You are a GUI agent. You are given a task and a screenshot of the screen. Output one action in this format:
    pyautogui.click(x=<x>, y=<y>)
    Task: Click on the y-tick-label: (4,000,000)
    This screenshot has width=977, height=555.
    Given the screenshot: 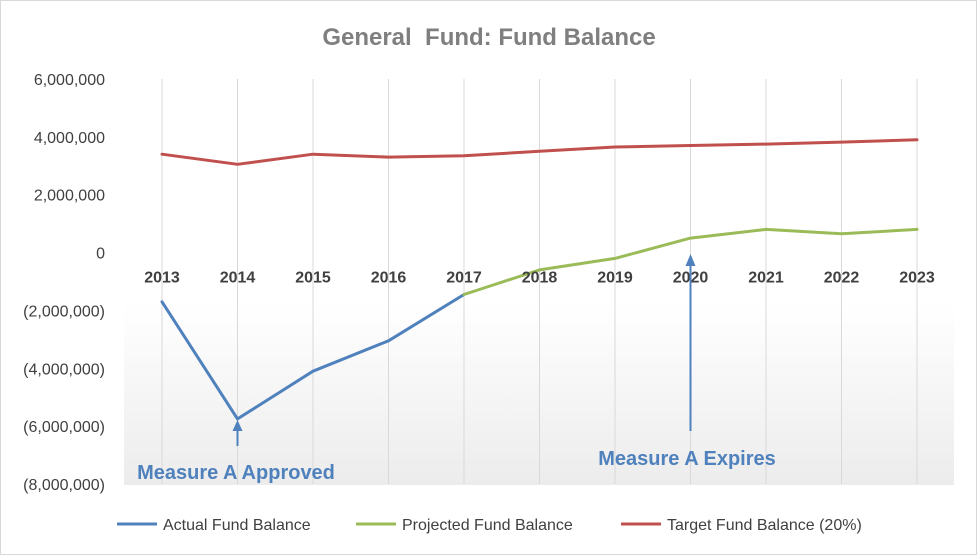 What is the action you would take?
    pyautogui.click(x=64, y=369)
    